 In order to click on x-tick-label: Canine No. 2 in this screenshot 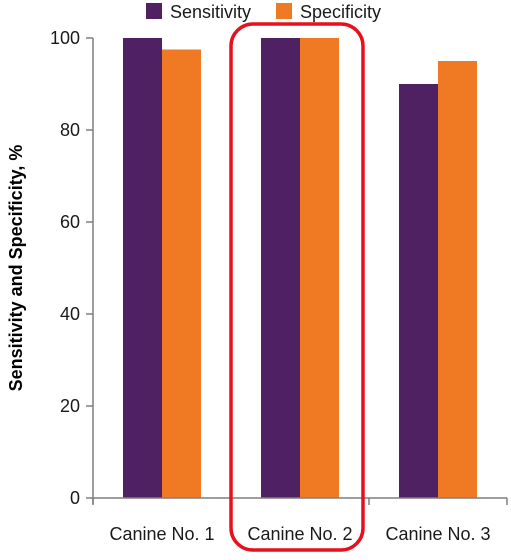, I will do `click(299, 534)`.